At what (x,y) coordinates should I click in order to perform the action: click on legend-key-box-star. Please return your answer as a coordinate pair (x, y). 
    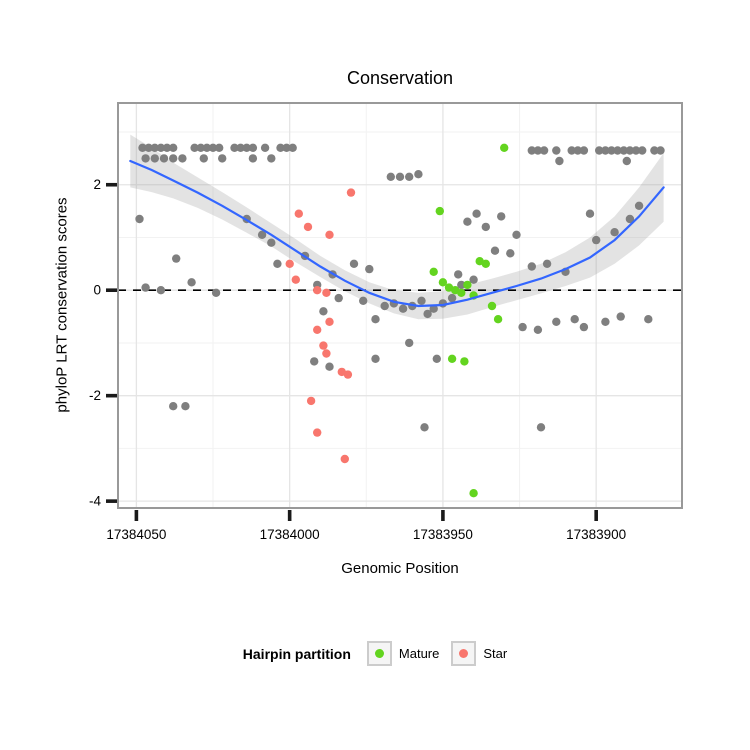
    Looking at the image, I should click on (464, 653).